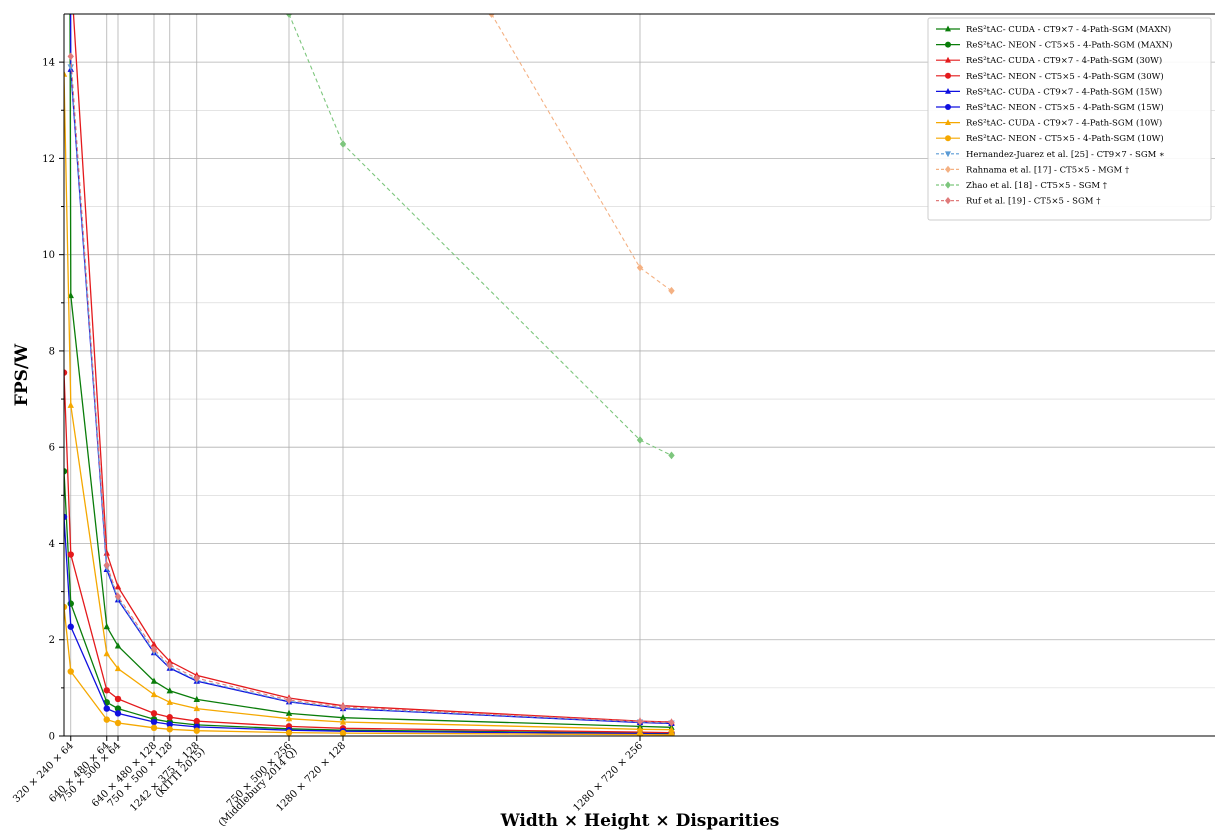  Describe the element at coordinates (1064, 60) in the screenshot. I see `legend-label: ReS²tAC- CUDA - CT9×7 - 4-Path-SGM (30W)` at that location.